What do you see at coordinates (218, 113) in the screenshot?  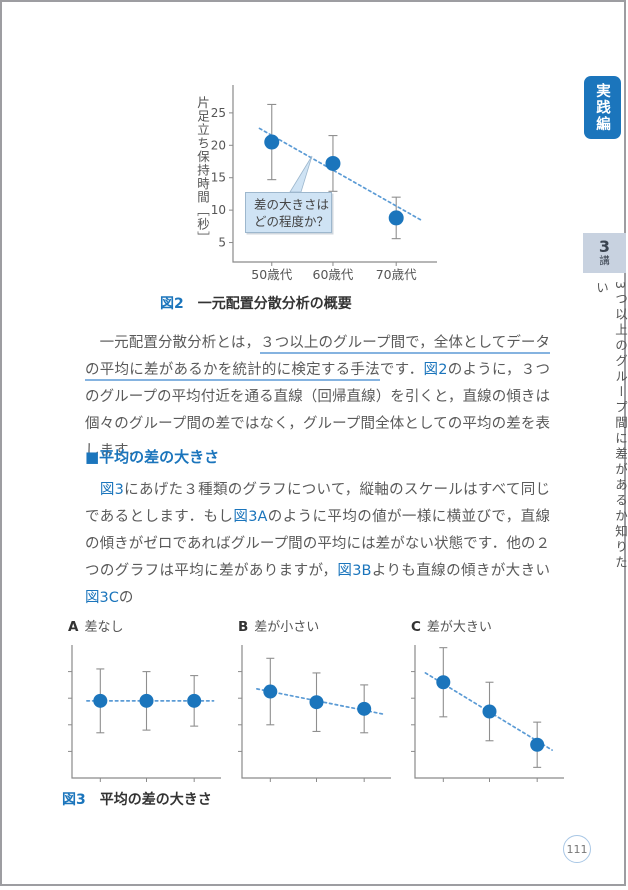 I see `y-tick-label: 25` at bounding box center [218, 113].